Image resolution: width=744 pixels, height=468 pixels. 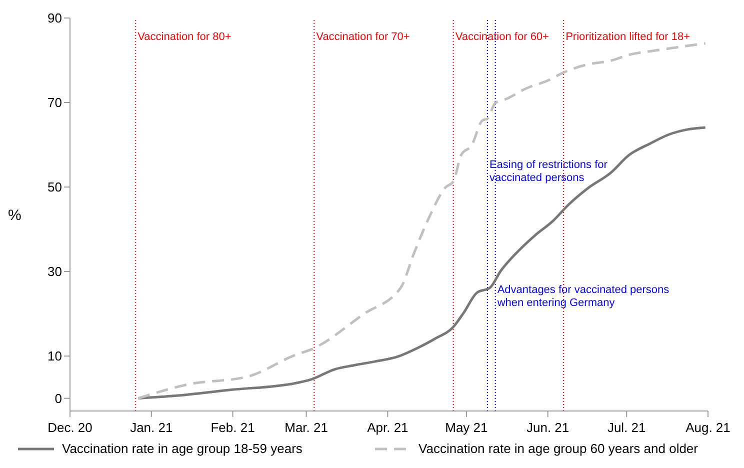 What do you see at coordinates (58, 398) in the screenshot?
I see `y-tick-label: 0` at bounding box center [58, 398].